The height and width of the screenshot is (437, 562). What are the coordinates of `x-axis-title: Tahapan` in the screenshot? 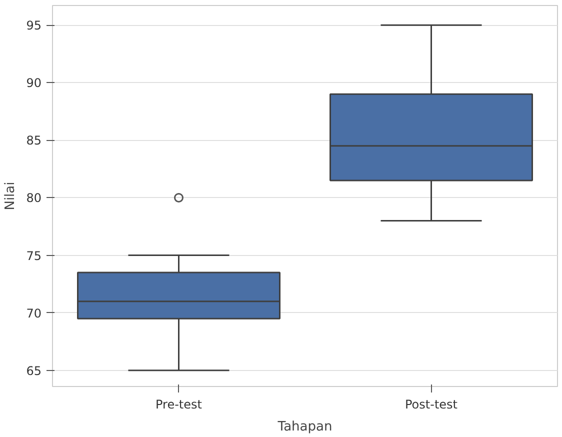 It's located at (304, 427).